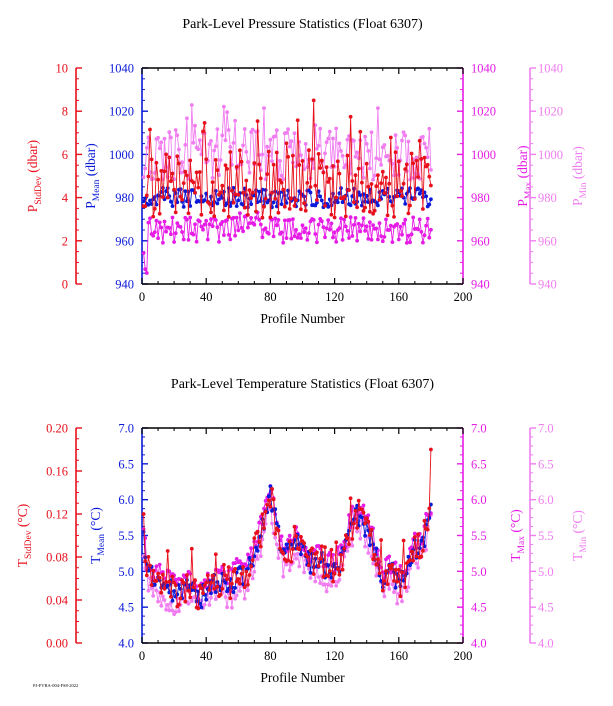 This screenshot has height=706, width=613. Describe the element at coordinates (121, 155) in the screenshot. I see `y-tick-label-mean: 1000` at that location.